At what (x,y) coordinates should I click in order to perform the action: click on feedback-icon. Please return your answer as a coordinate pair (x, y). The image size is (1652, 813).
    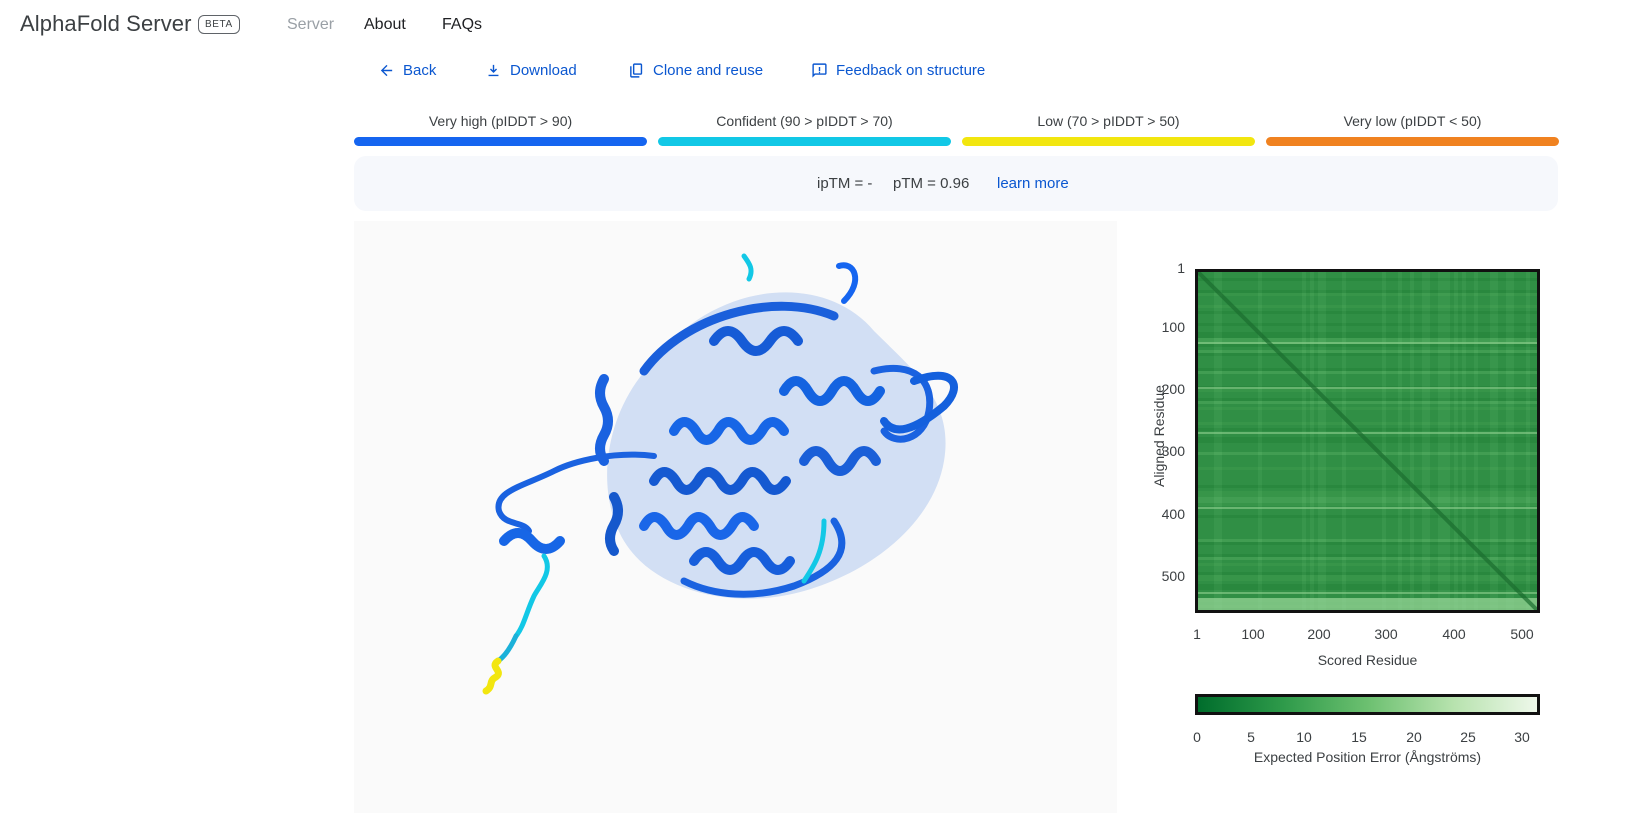
    Looking at the image, I should click on (819, 70).